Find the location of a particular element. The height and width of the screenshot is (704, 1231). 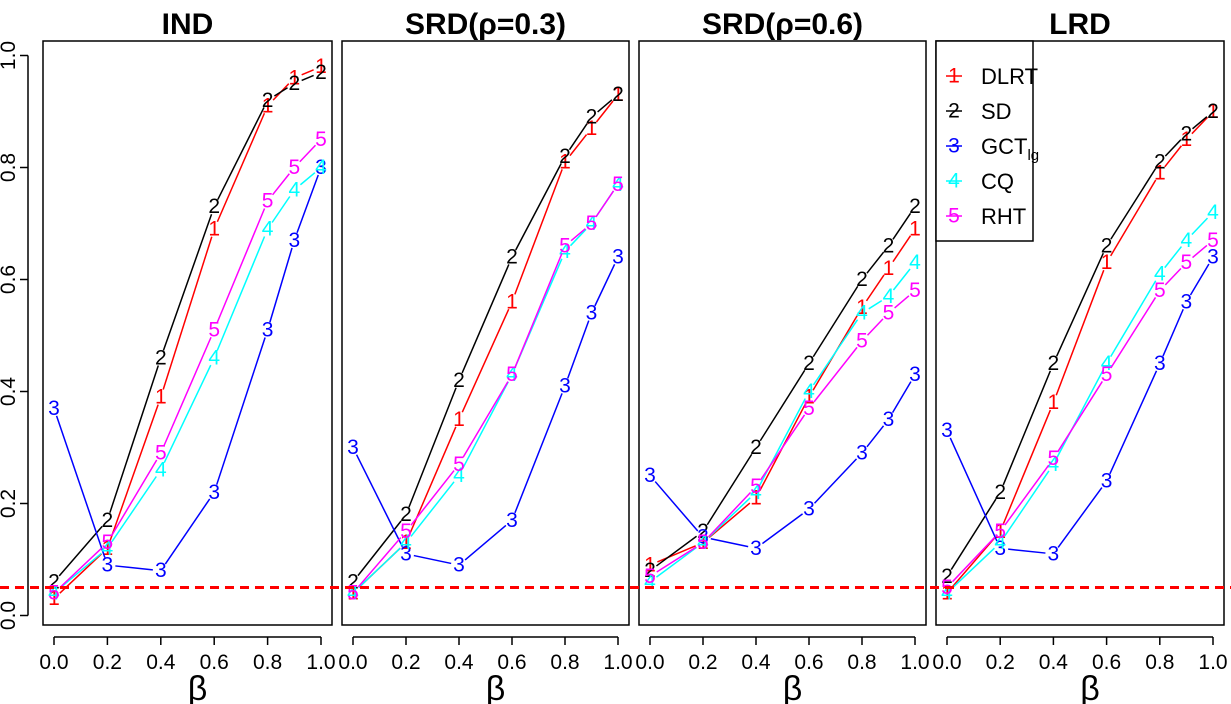

legend-label-text: CQ is located at coordinates (997, 181).